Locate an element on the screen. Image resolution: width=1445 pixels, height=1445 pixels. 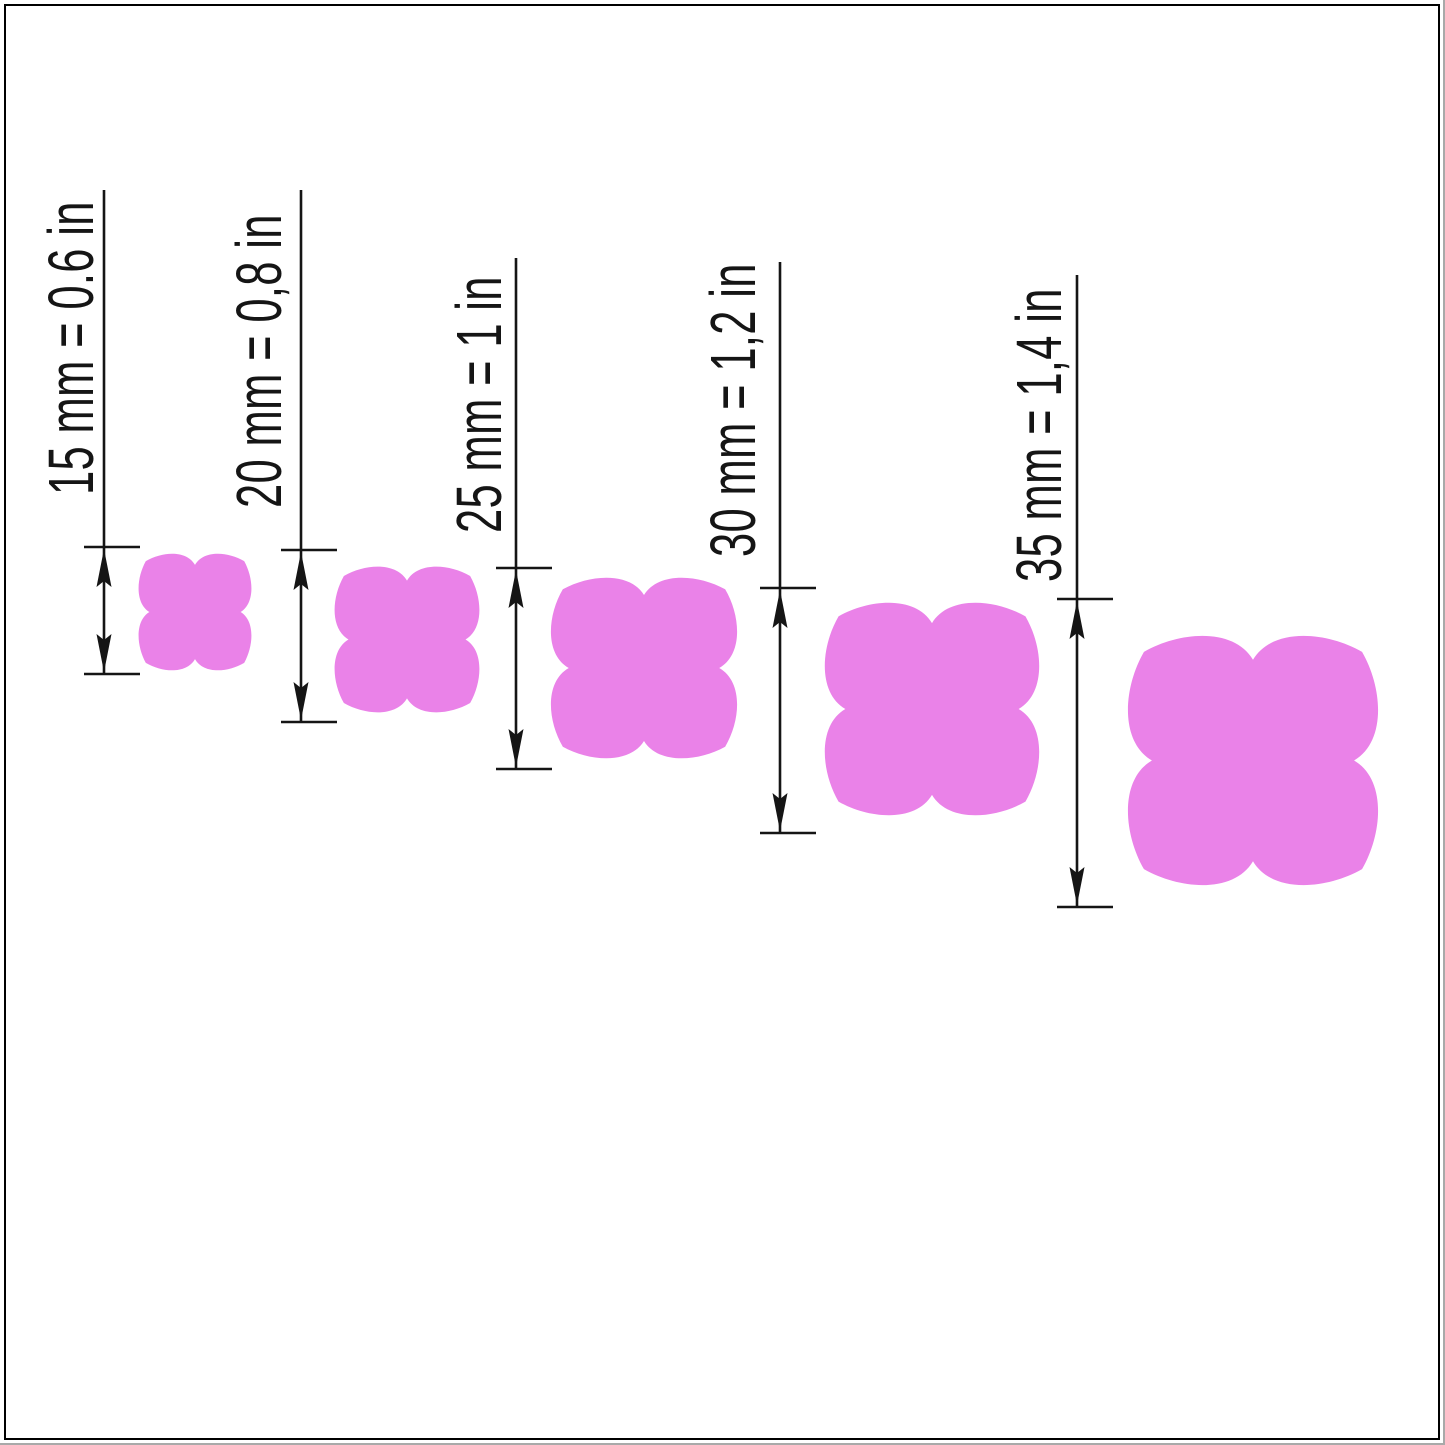
dimension-label-15mm: 15 mm = 0.6 in is located at coordinates (71, 348).